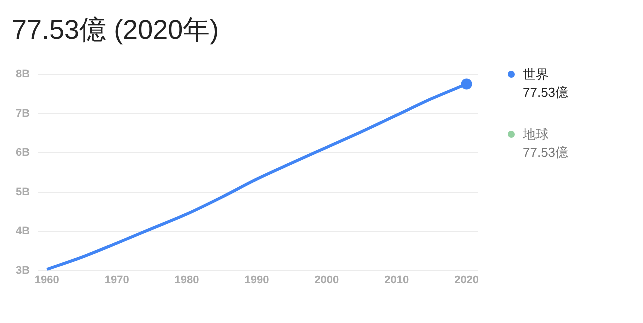  What do you see at coordinates (397, 280) in the screenshot?
I see `x-tick-label: 2010` at bounding box center [397, 280].